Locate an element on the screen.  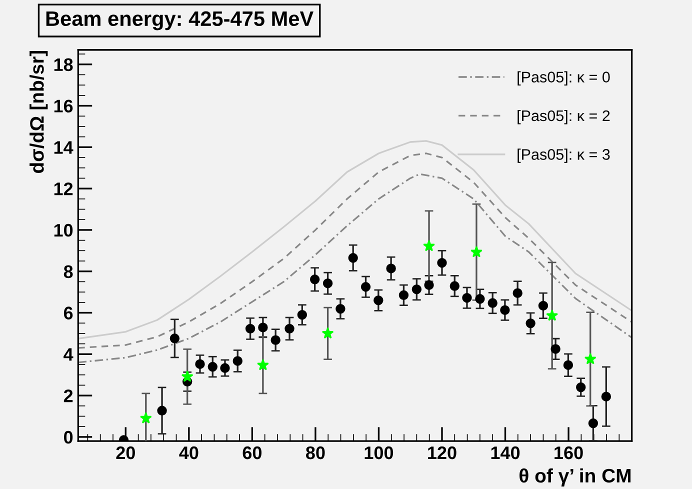
y-tick-label: 16 is located at coordinates (63, 106).